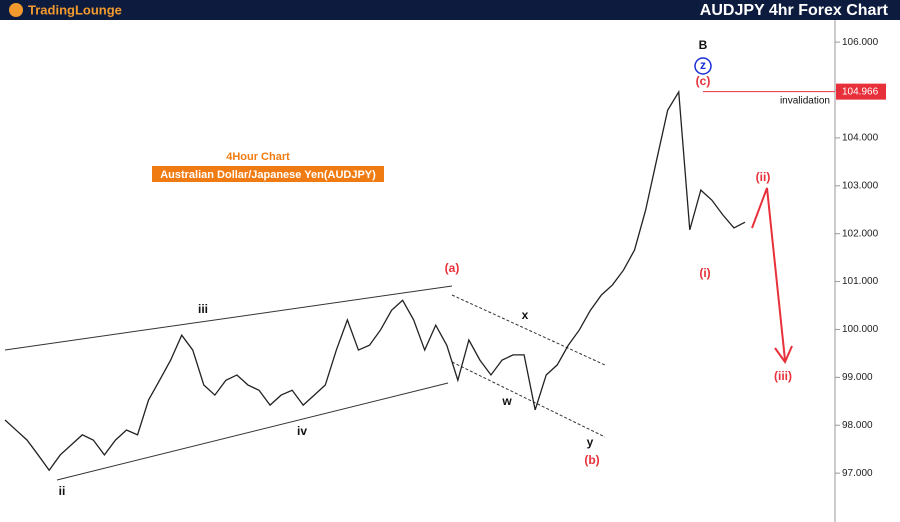 Image resolution: width=900 pixels, height=522 pixels. I want to click on wave-label: (c), so click(703, 81).